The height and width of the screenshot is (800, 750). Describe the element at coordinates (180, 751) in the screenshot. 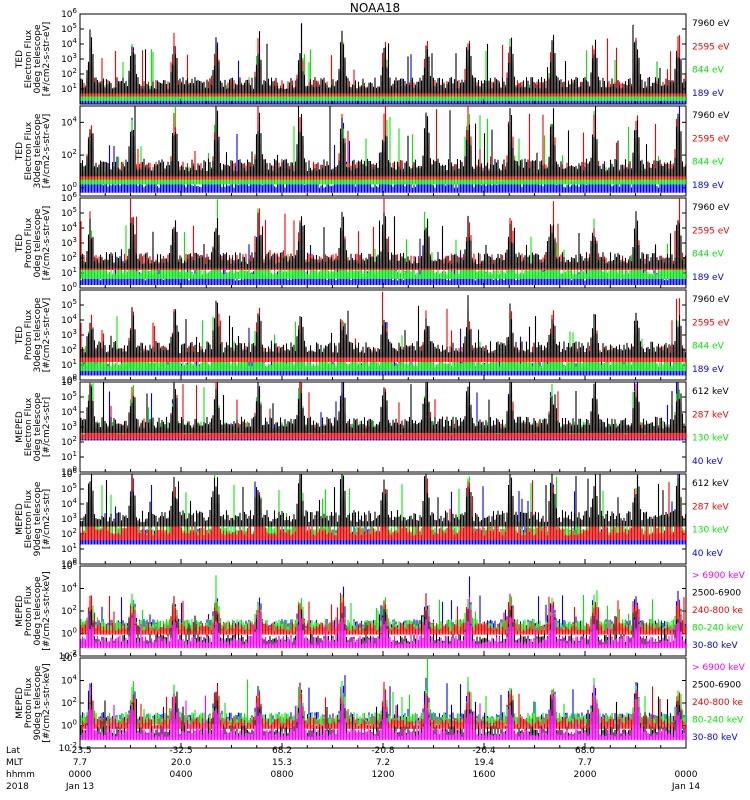

I see `x-tick-lat: -32.5` at that location.